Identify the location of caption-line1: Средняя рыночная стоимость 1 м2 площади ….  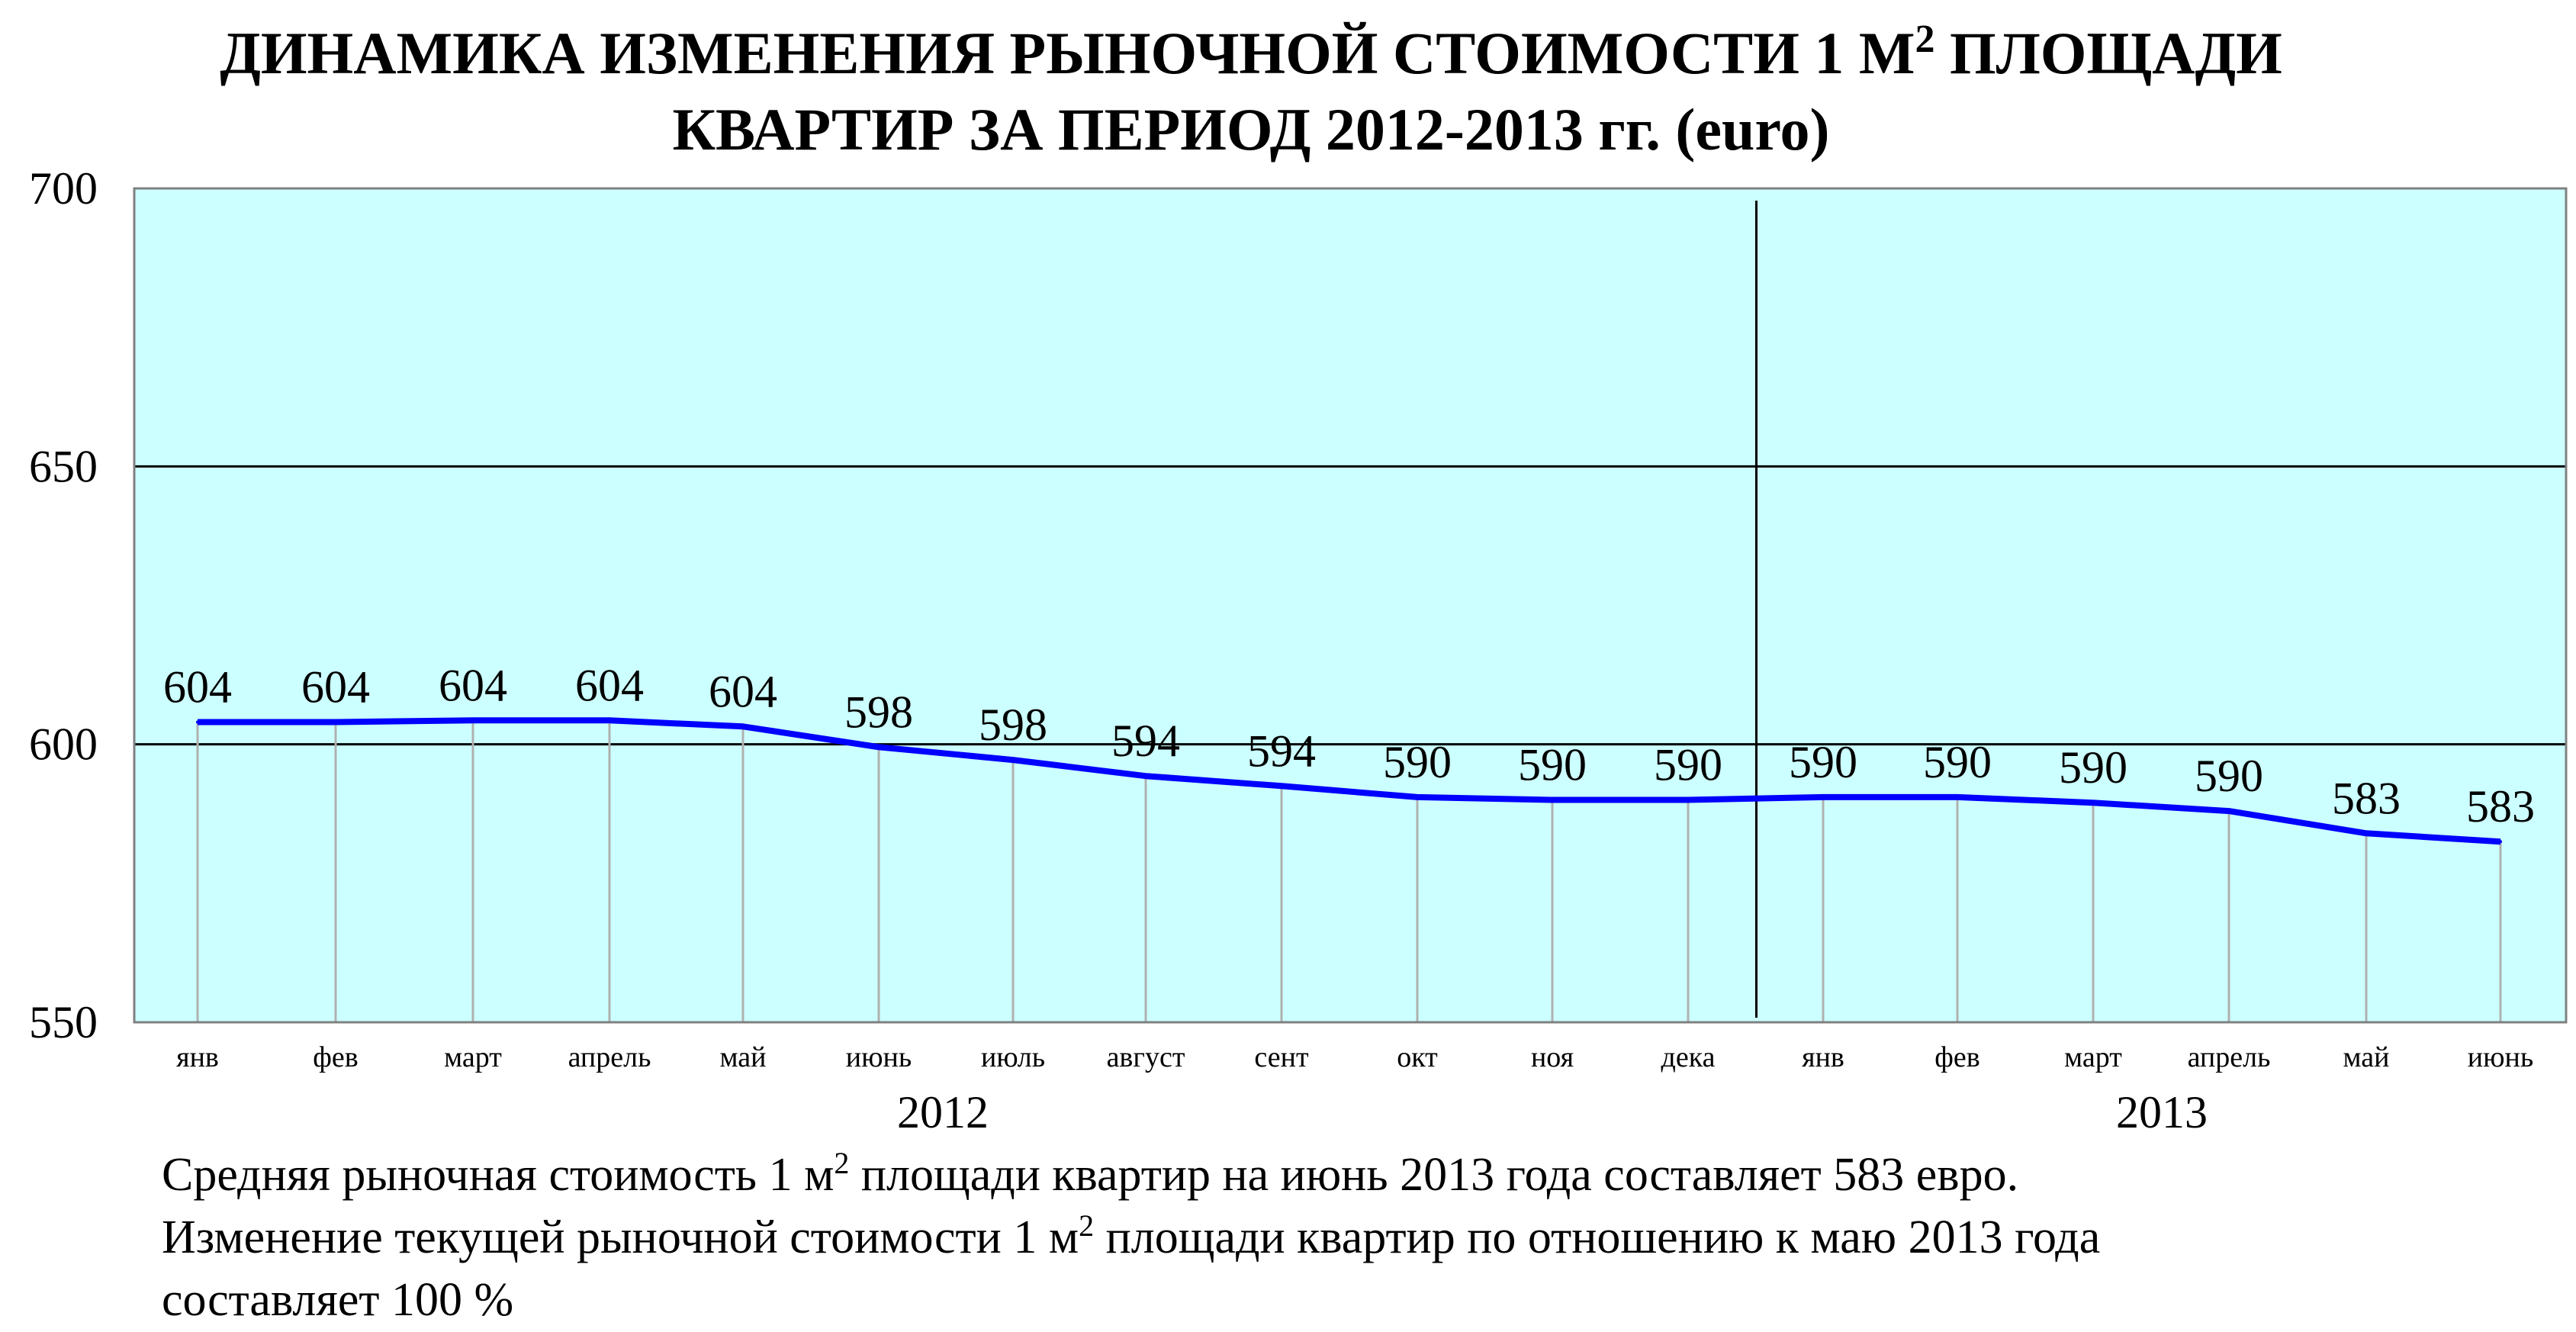
(1090, 1174).